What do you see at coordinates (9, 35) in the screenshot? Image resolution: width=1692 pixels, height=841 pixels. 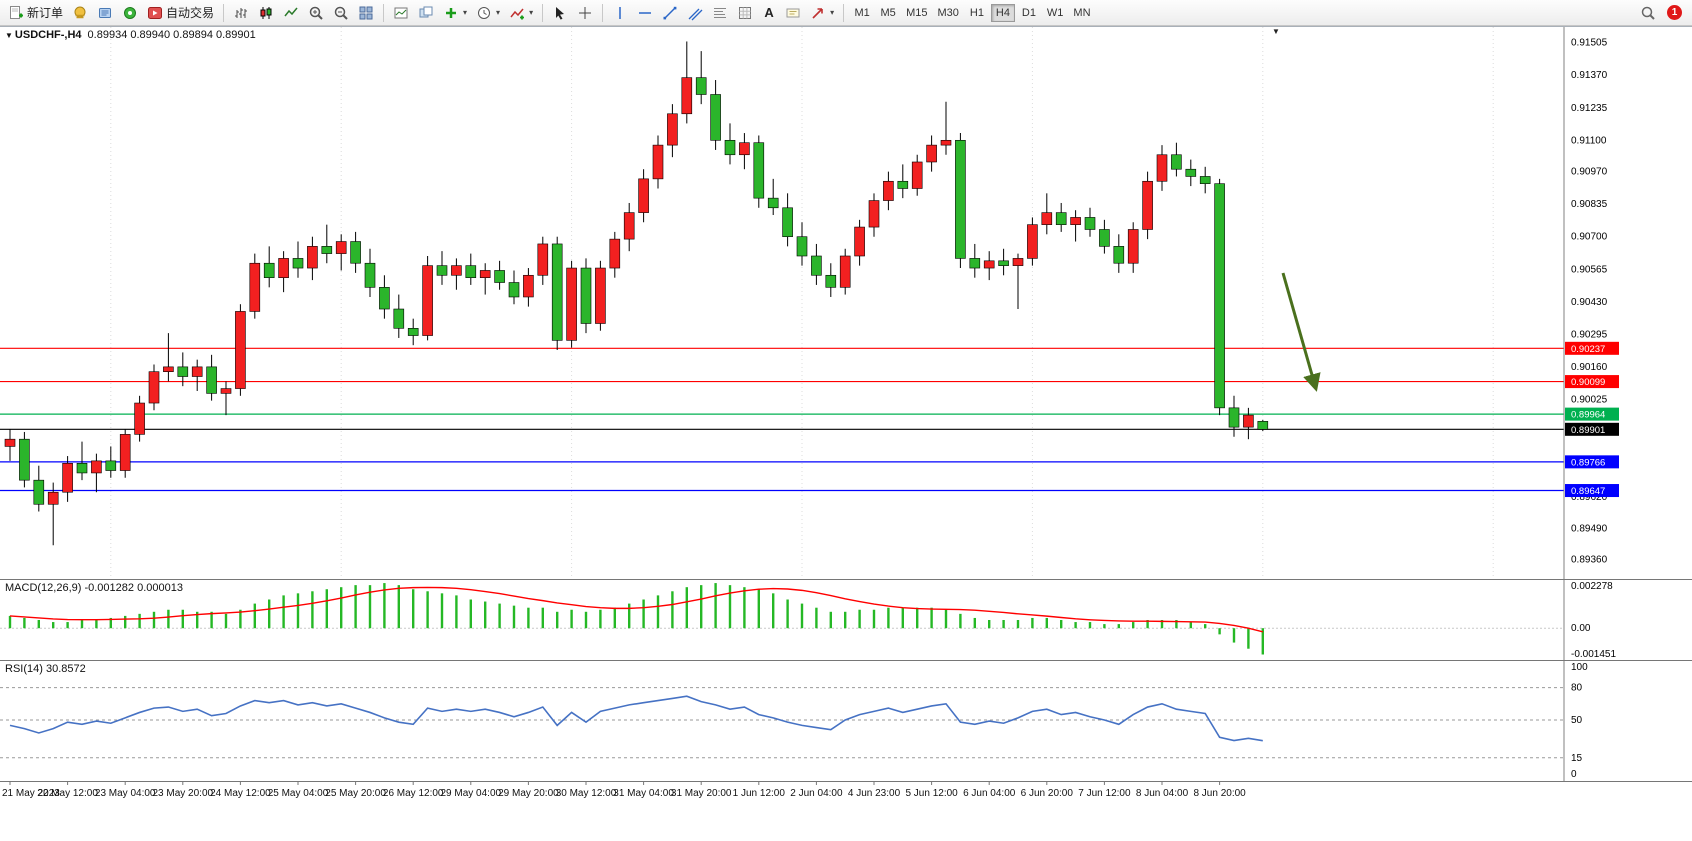 I see `symbol-caret-icon: ▼` at bounding box center [9, 35].